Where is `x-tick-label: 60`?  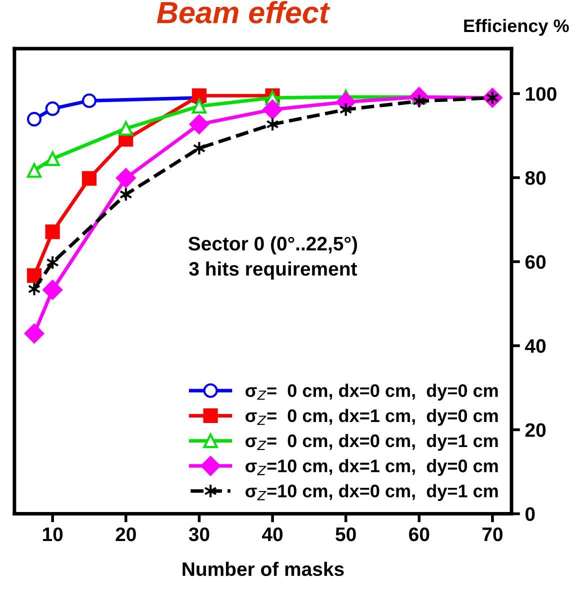
x-tick-label: 60 is located at coordinates (419, 534).